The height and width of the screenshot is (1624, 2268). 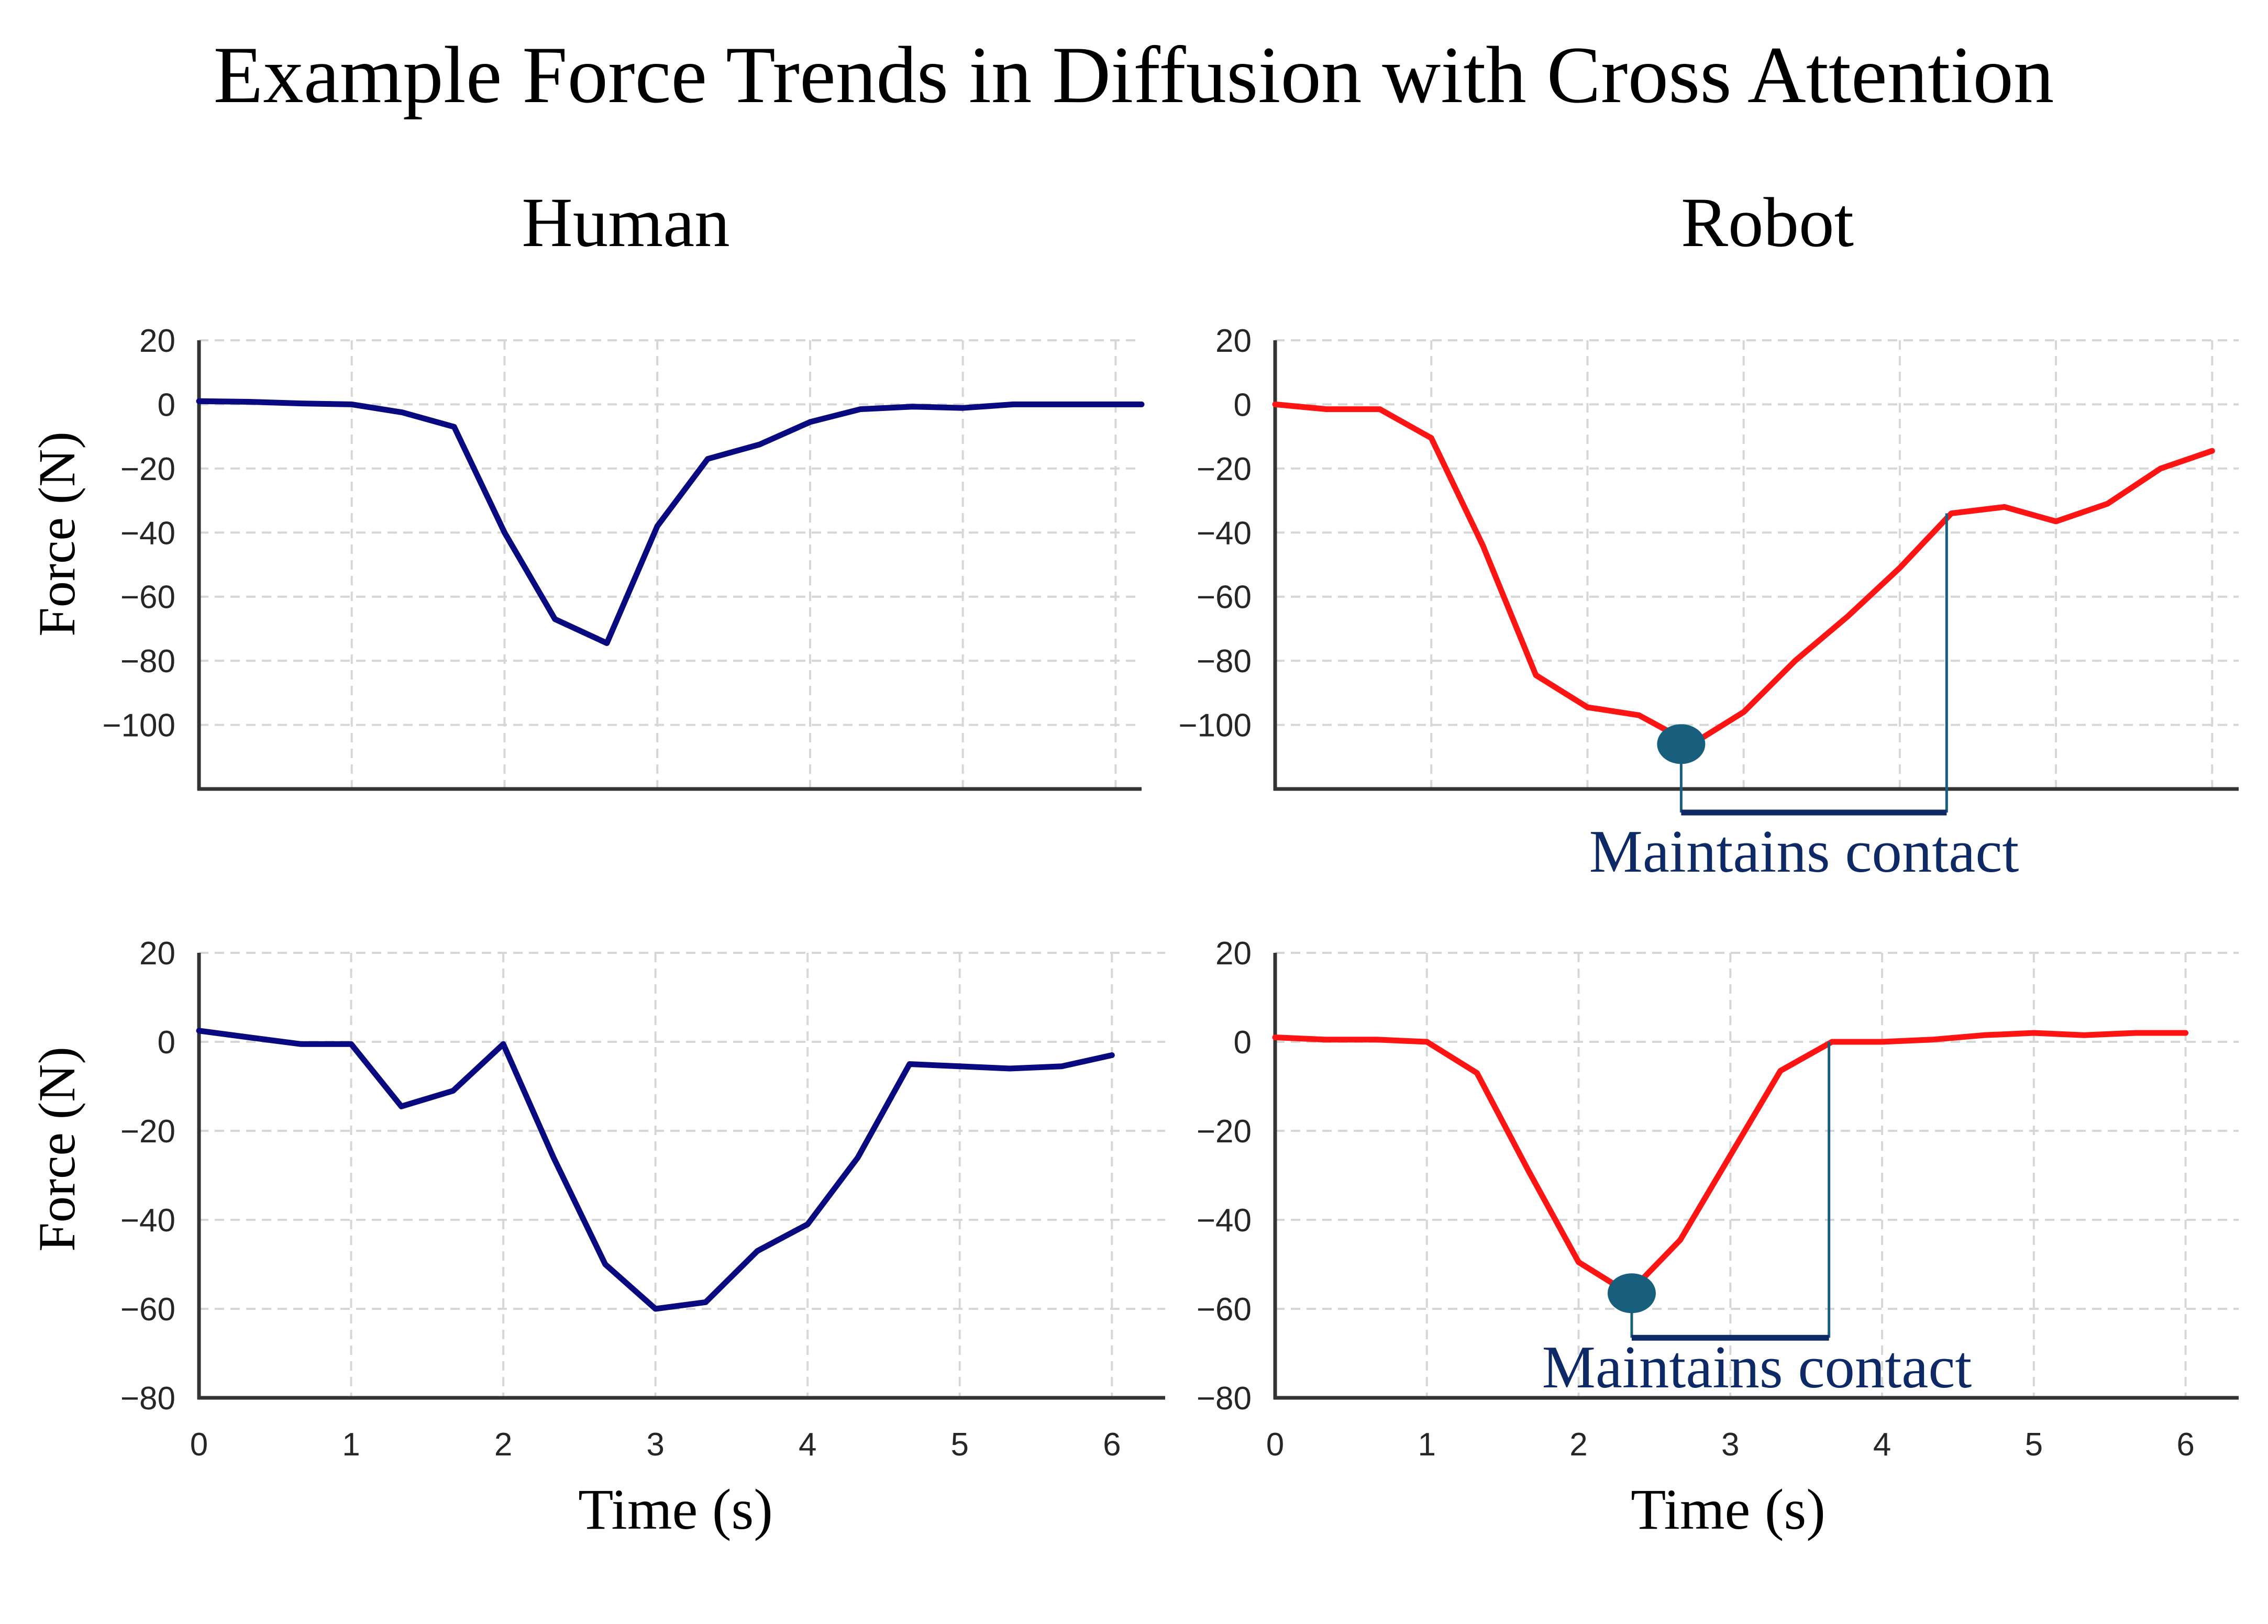 I want to click on x-axis-label-right: Time (s), so click(x=1728, y=1509).